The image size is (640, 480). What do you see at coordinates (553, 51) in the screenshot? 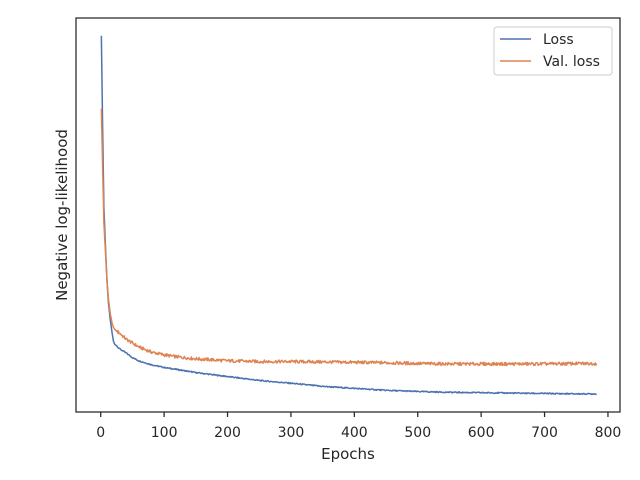
I see `legend: Loss Val. loss` at bounding box center [553, 51].